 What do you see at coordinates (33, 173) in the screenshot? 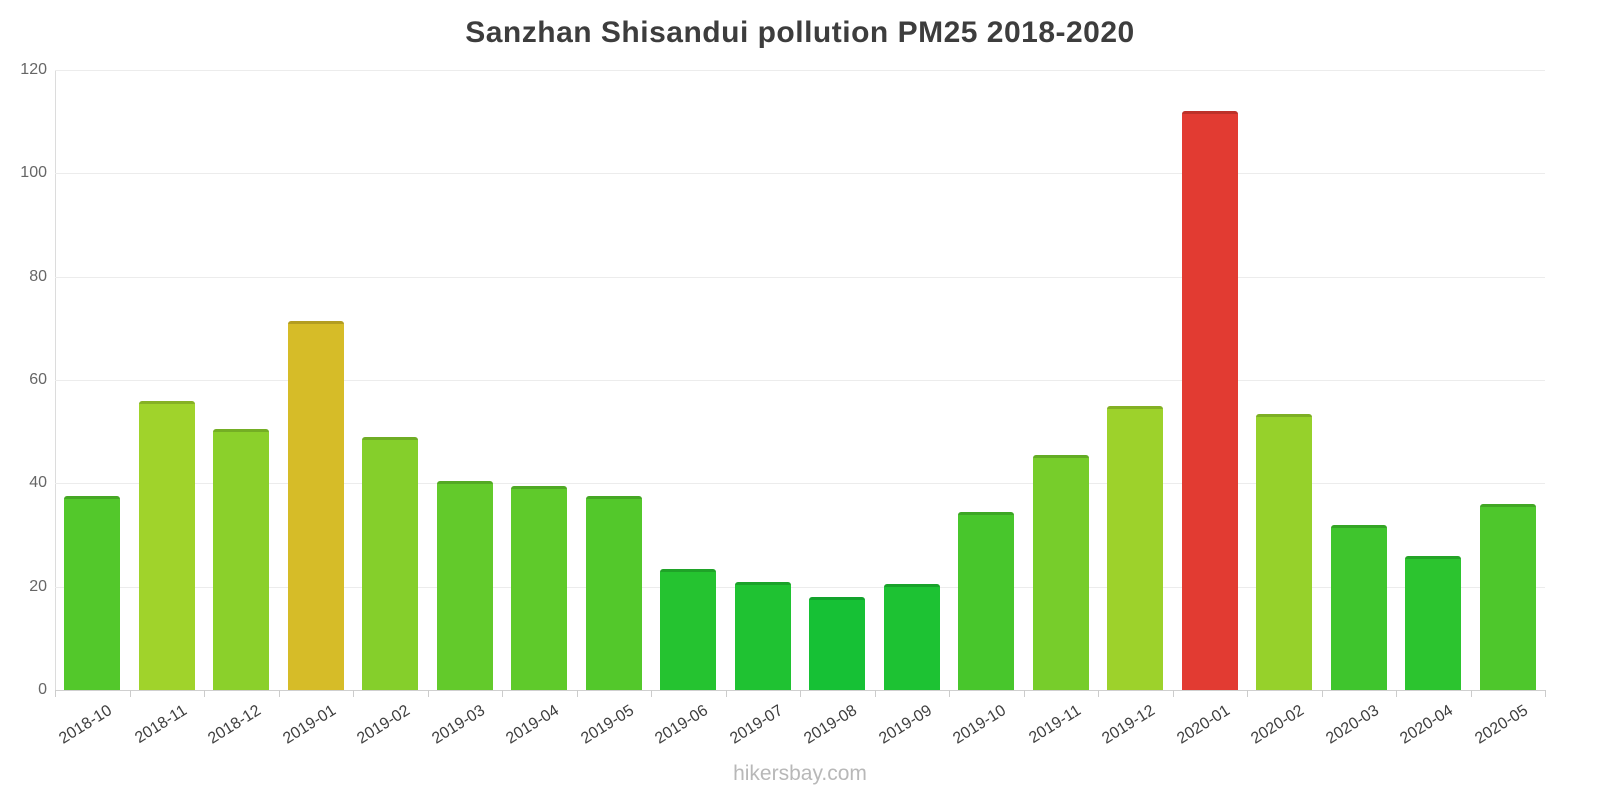
I see `y-axis-tick-label: 100` at bounding box center [33, 173].